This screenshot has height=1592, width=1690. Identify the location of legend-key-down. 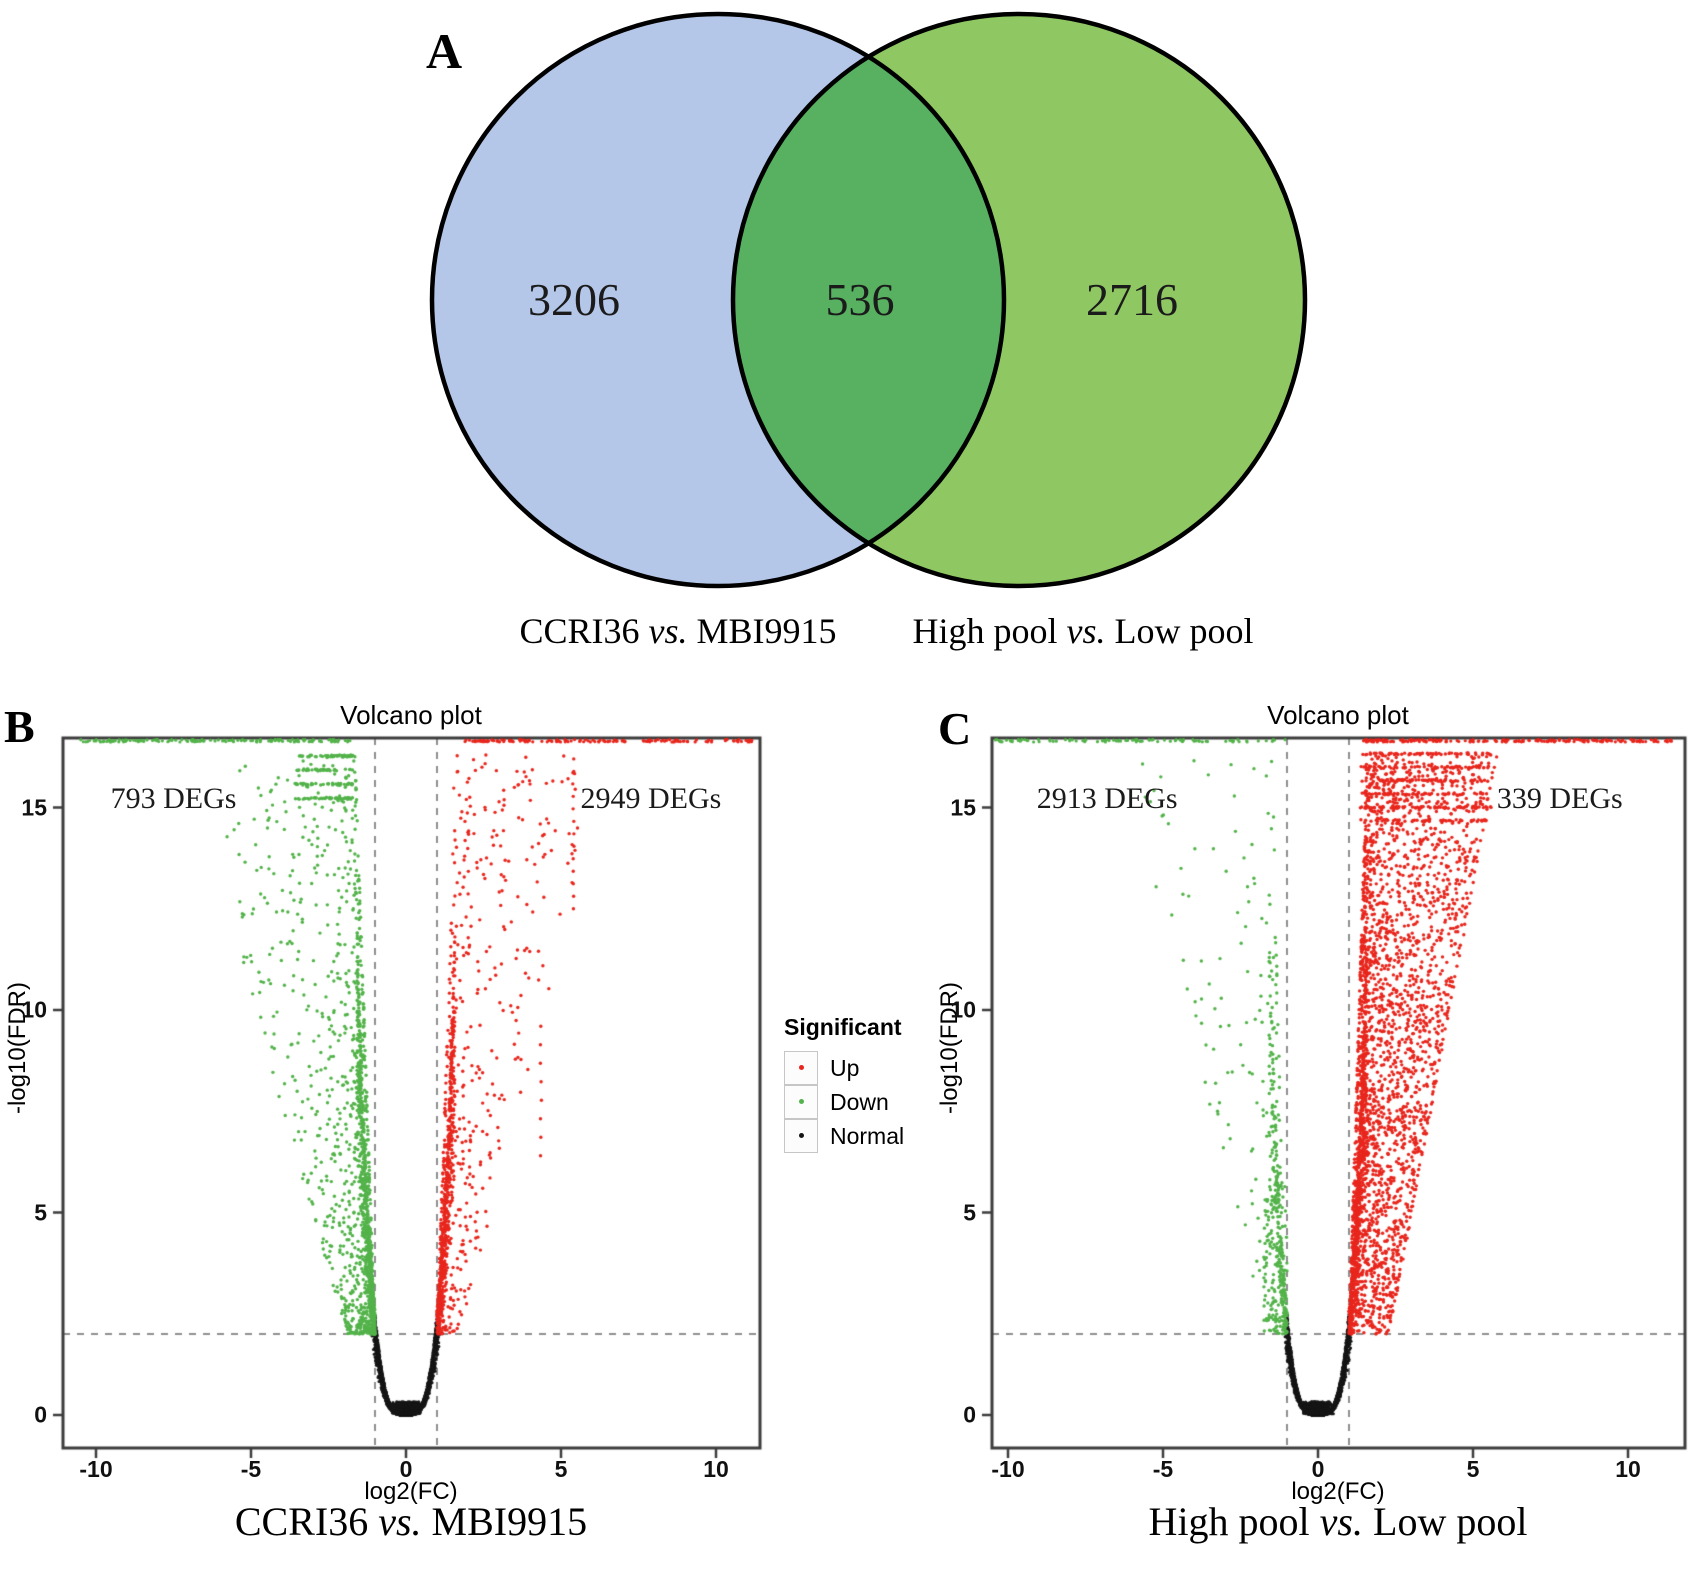
(801, 1101).